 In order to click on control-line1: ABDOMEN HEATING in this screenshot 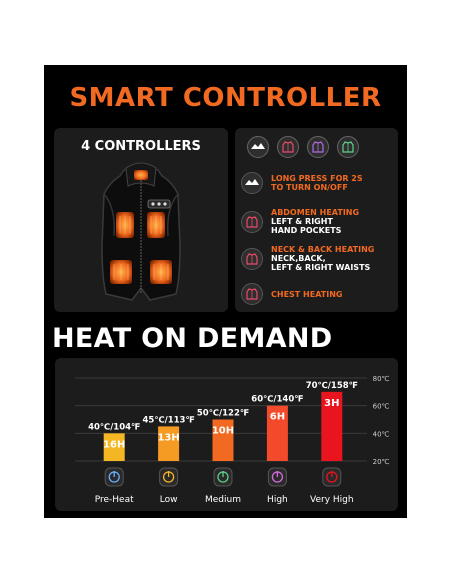, I will do `click(315, 212)`.